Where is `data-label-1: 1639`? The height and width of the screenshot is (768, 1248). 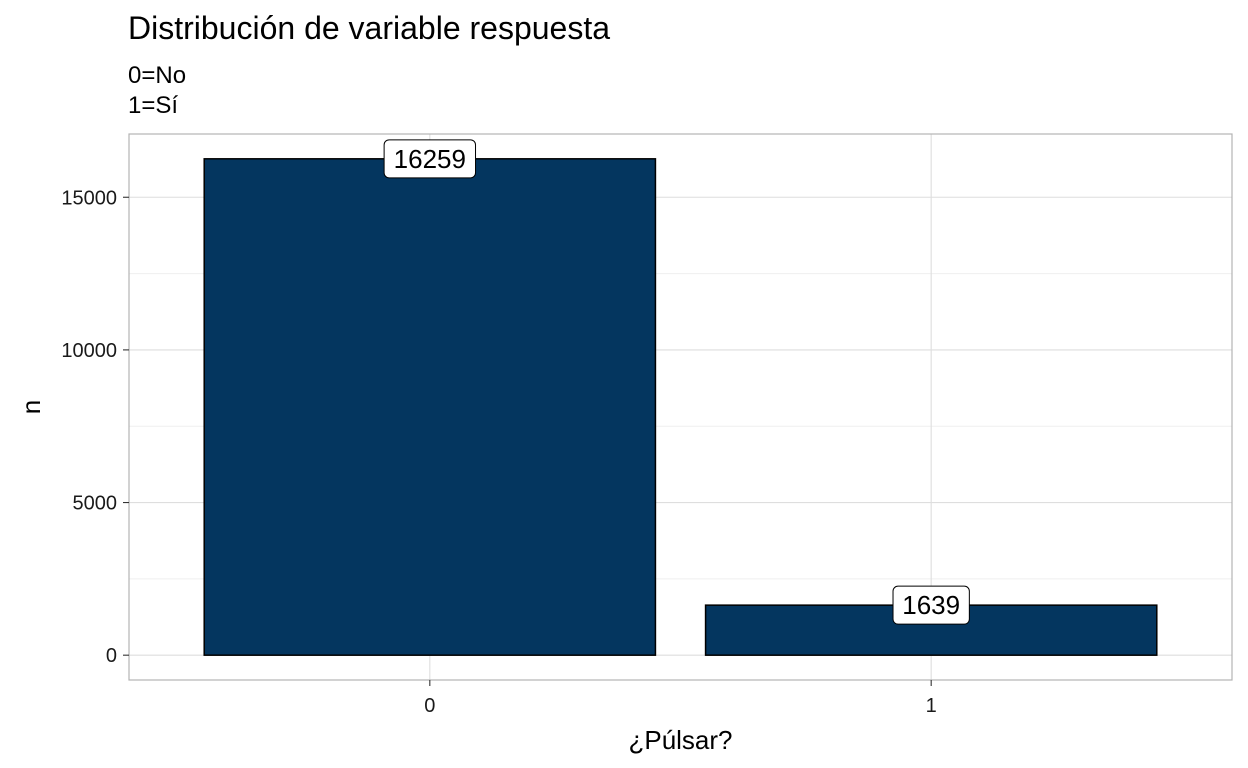 data-label-1: 1639 is located at coordinates (931, 605).